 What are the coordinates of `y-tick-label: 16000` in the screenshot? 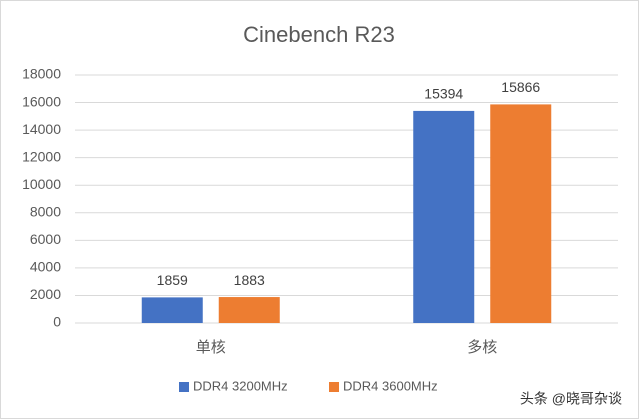 It's located at (41, 101).